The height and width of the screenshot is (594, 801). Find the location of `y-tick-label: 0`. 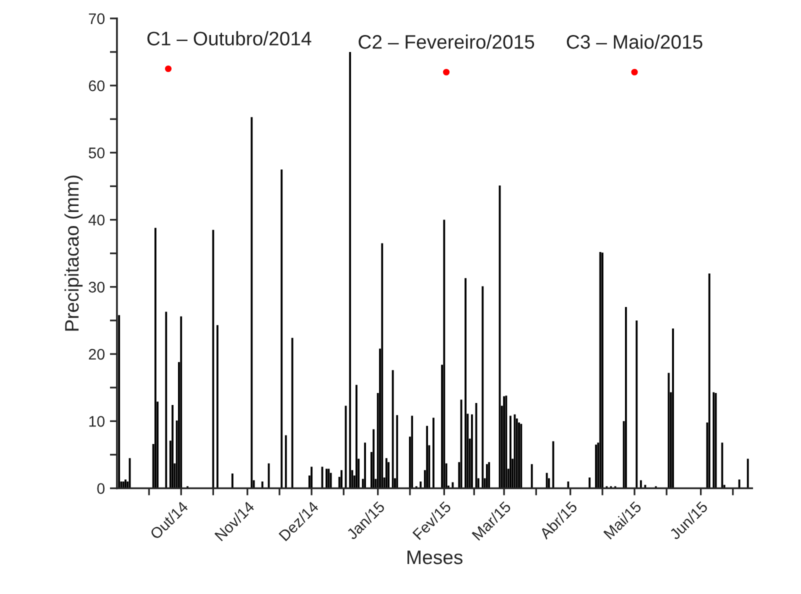

y-tick-label: 0 is located at coordinates (101, 488).